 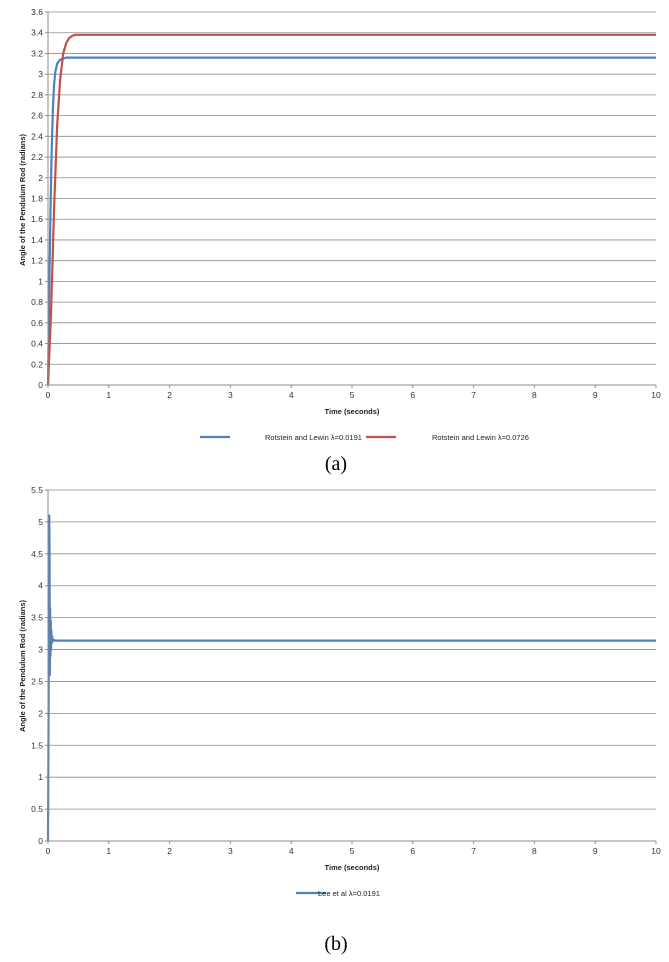 I want to click on chart-a-x-axis-label: Time (seconds), so click(x=352, y=411).